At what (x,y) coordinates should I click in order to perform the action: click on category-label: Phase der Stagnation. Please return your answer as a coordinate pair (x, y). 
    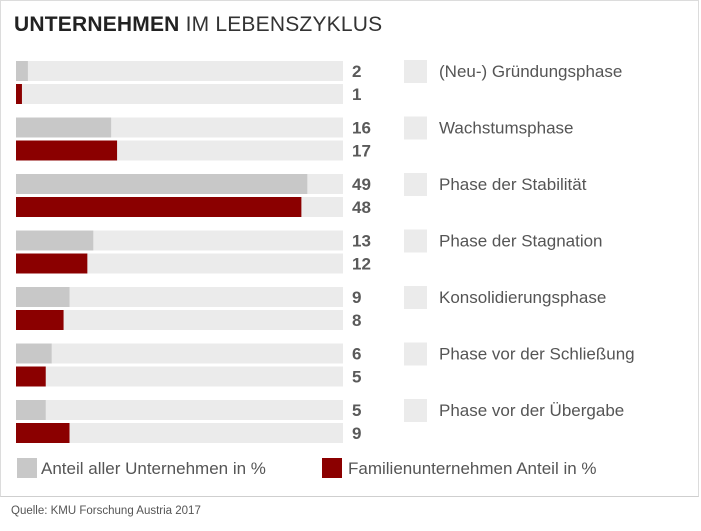
    Looking at the image, I should click on (521, 241).